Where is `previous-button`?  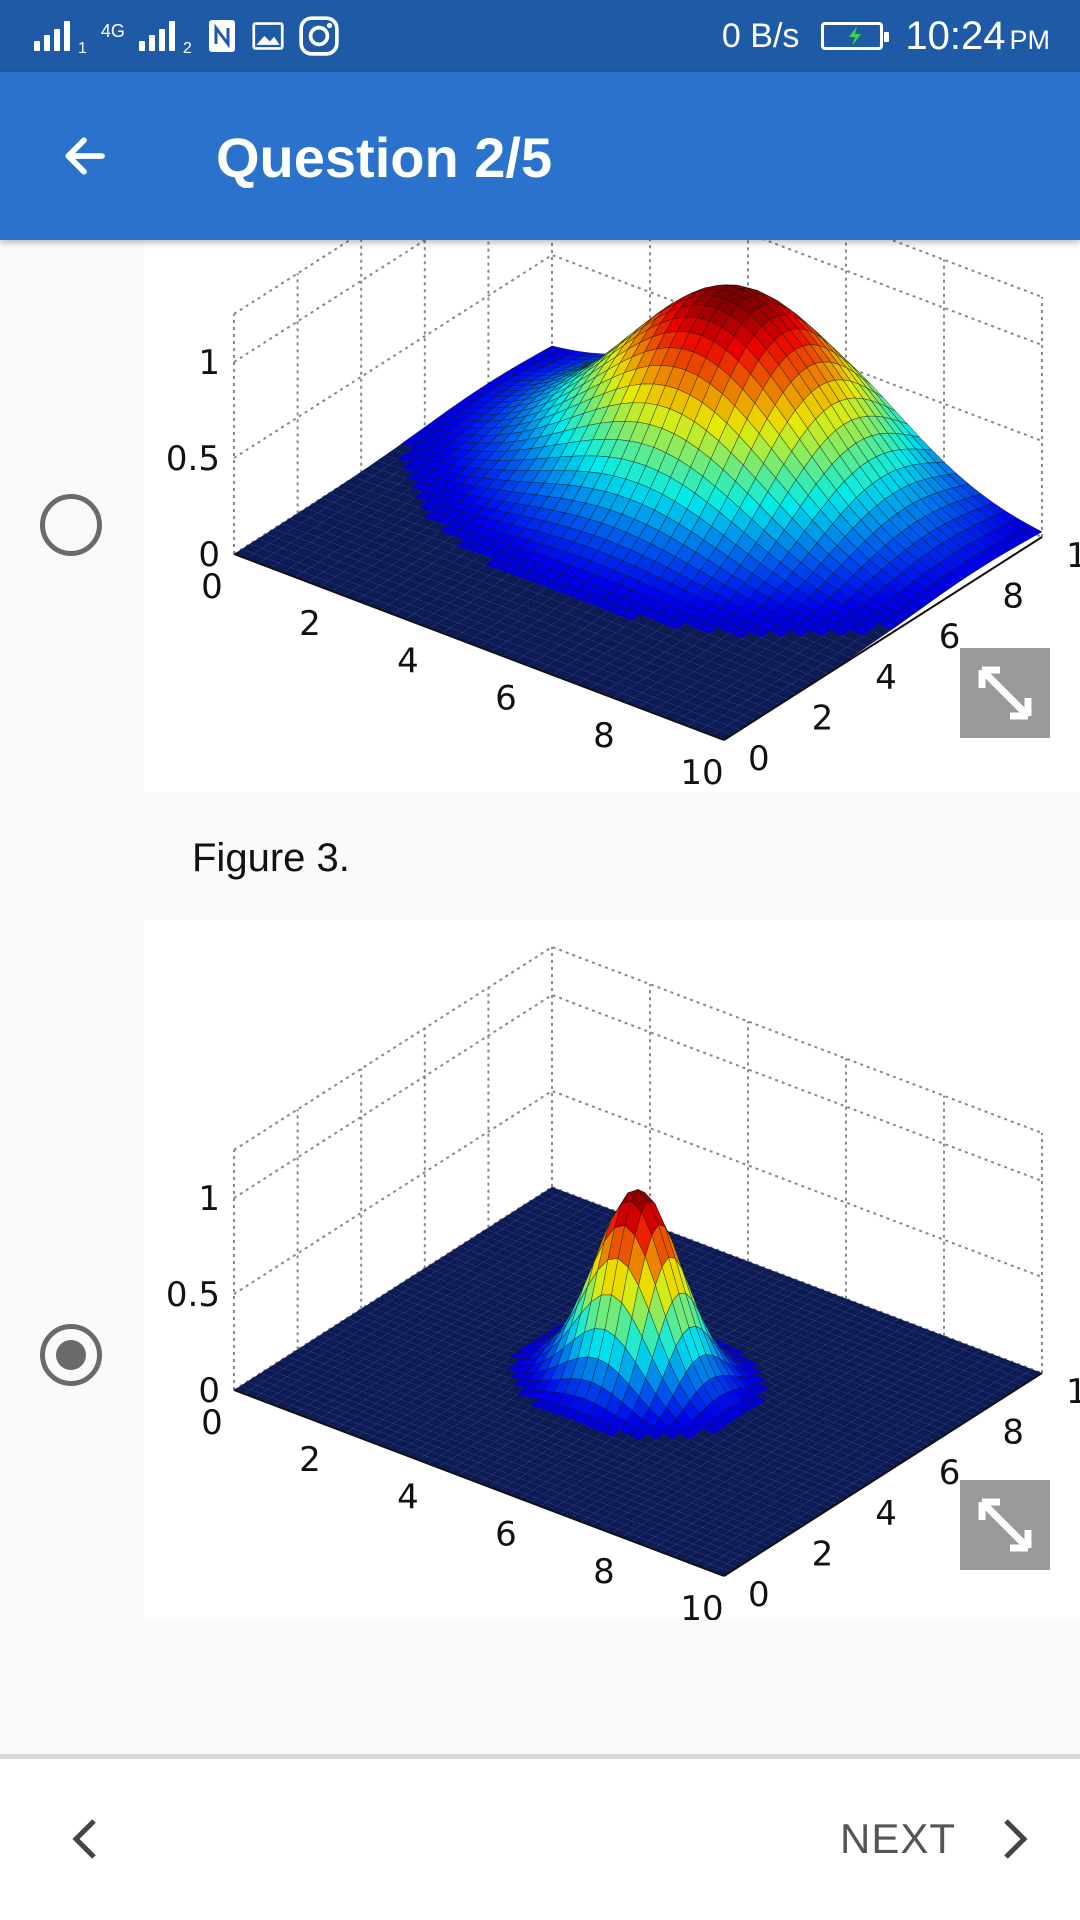 previous-button is located at coordinates (85, 1839).